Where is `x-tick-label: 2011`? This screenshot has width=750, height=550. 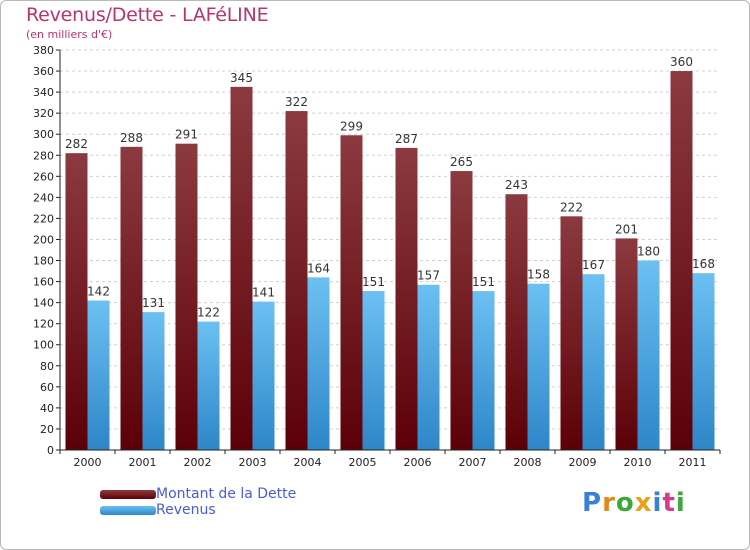 x-tick-label: 2011 is located at coordinates (693, 462).